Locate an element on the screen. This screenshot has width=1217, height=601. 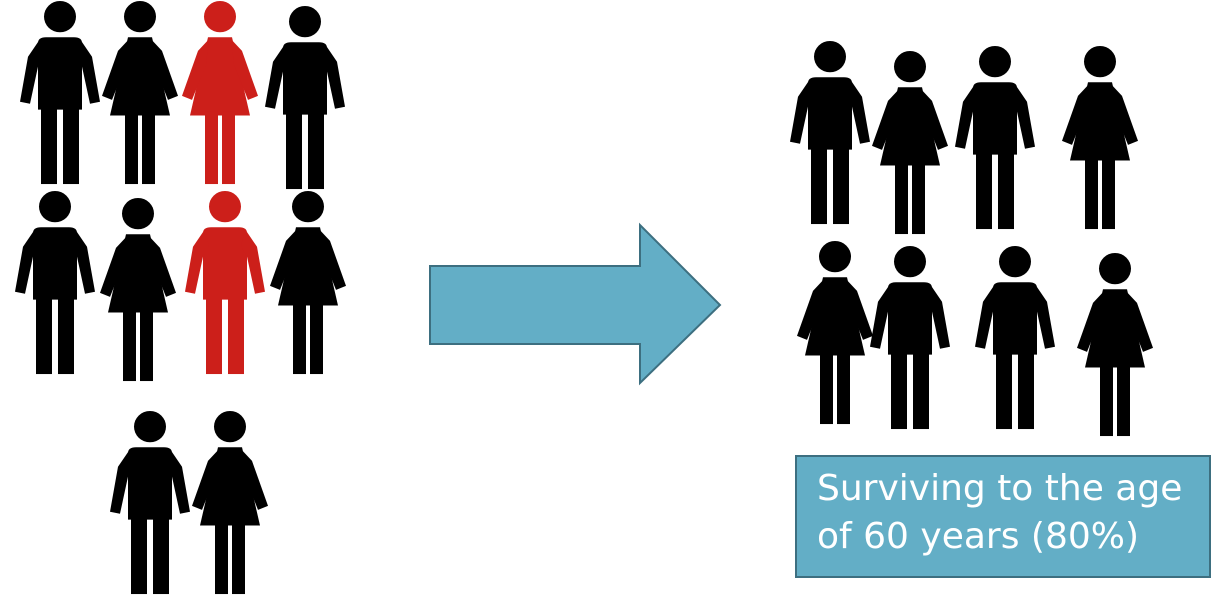
caption-line-1: Surviving to the age is located at coordinates (1000, 488).